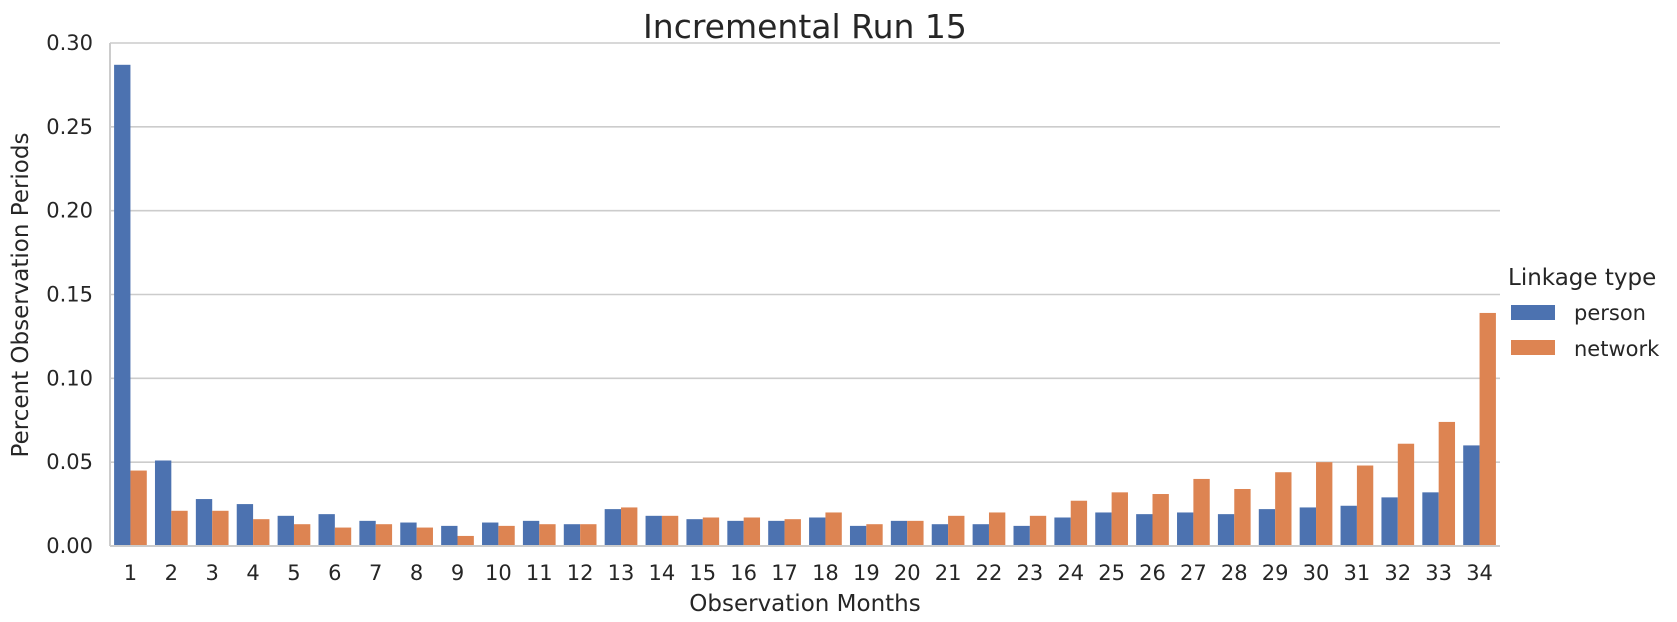  I want to click on y-tick-label: 0.15, so click(69, 295).